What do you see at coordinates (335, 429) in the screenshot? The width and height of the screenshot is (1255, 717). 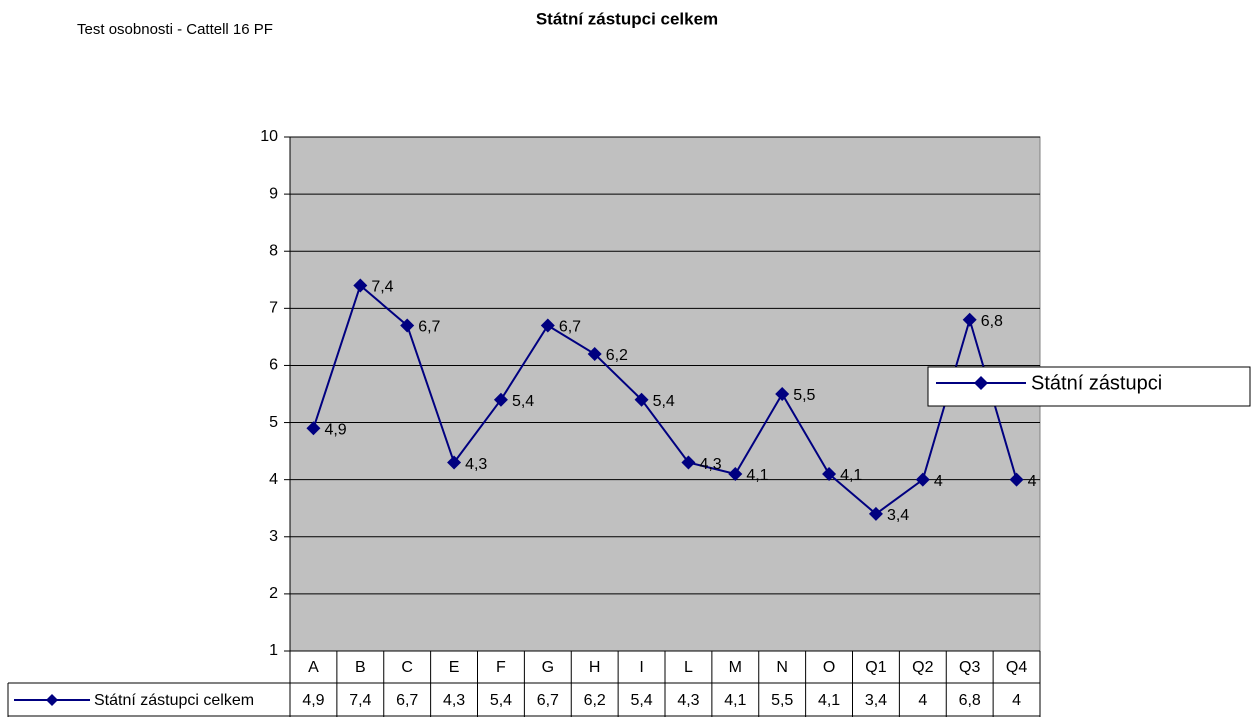 I see `data-label: 4,9` at bounding box center [335, 429].